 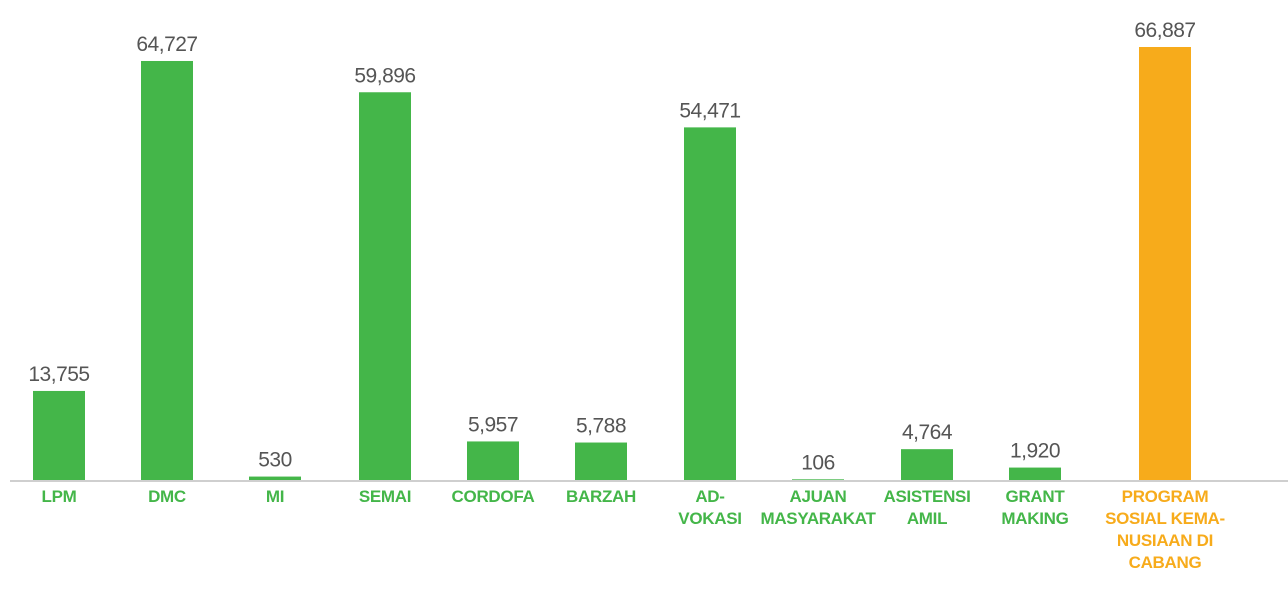 What do you see at coordinates (384, 75) in the screenshot?
I see `value-label: 59,896` at bounding box center [384, 75].